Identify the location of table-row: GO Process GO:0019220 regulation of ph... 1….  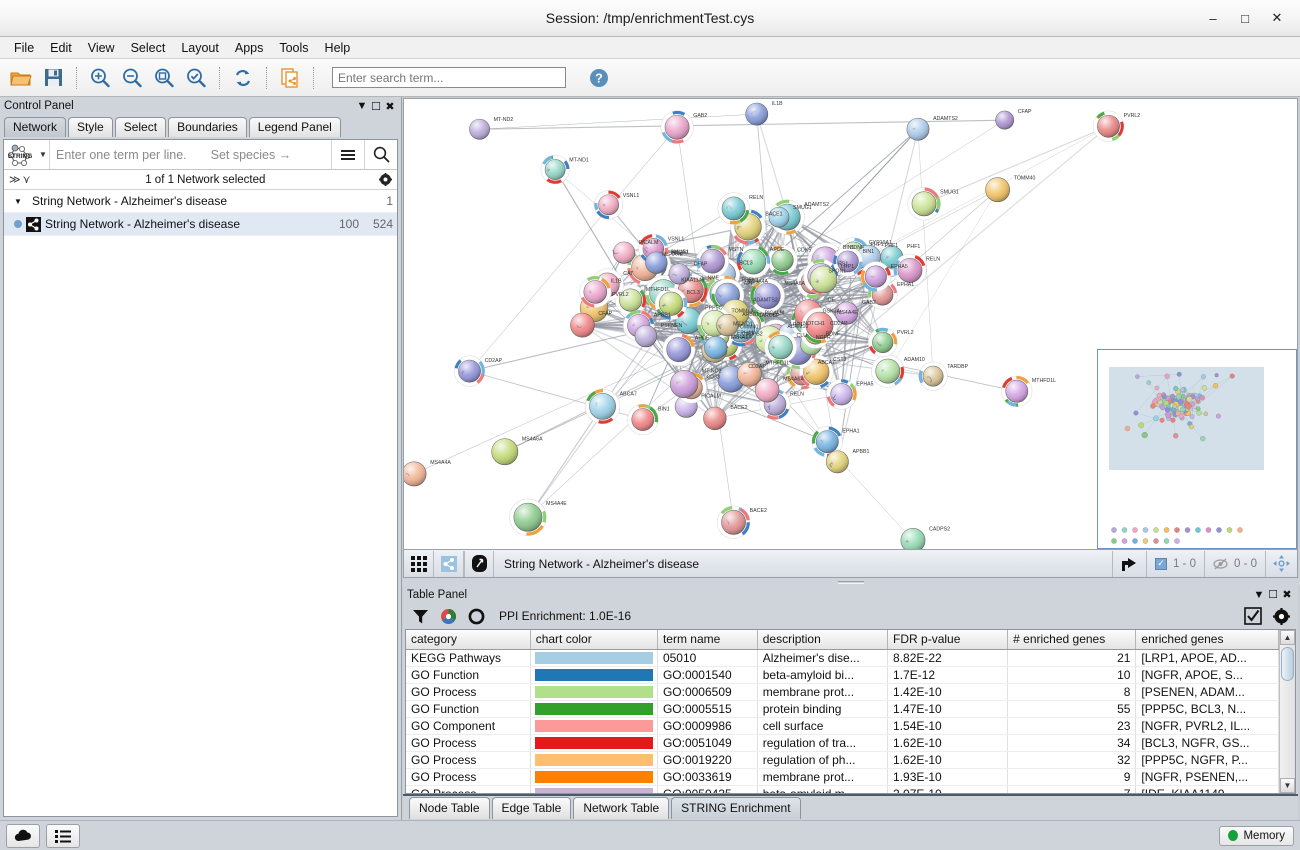
(842, 760).